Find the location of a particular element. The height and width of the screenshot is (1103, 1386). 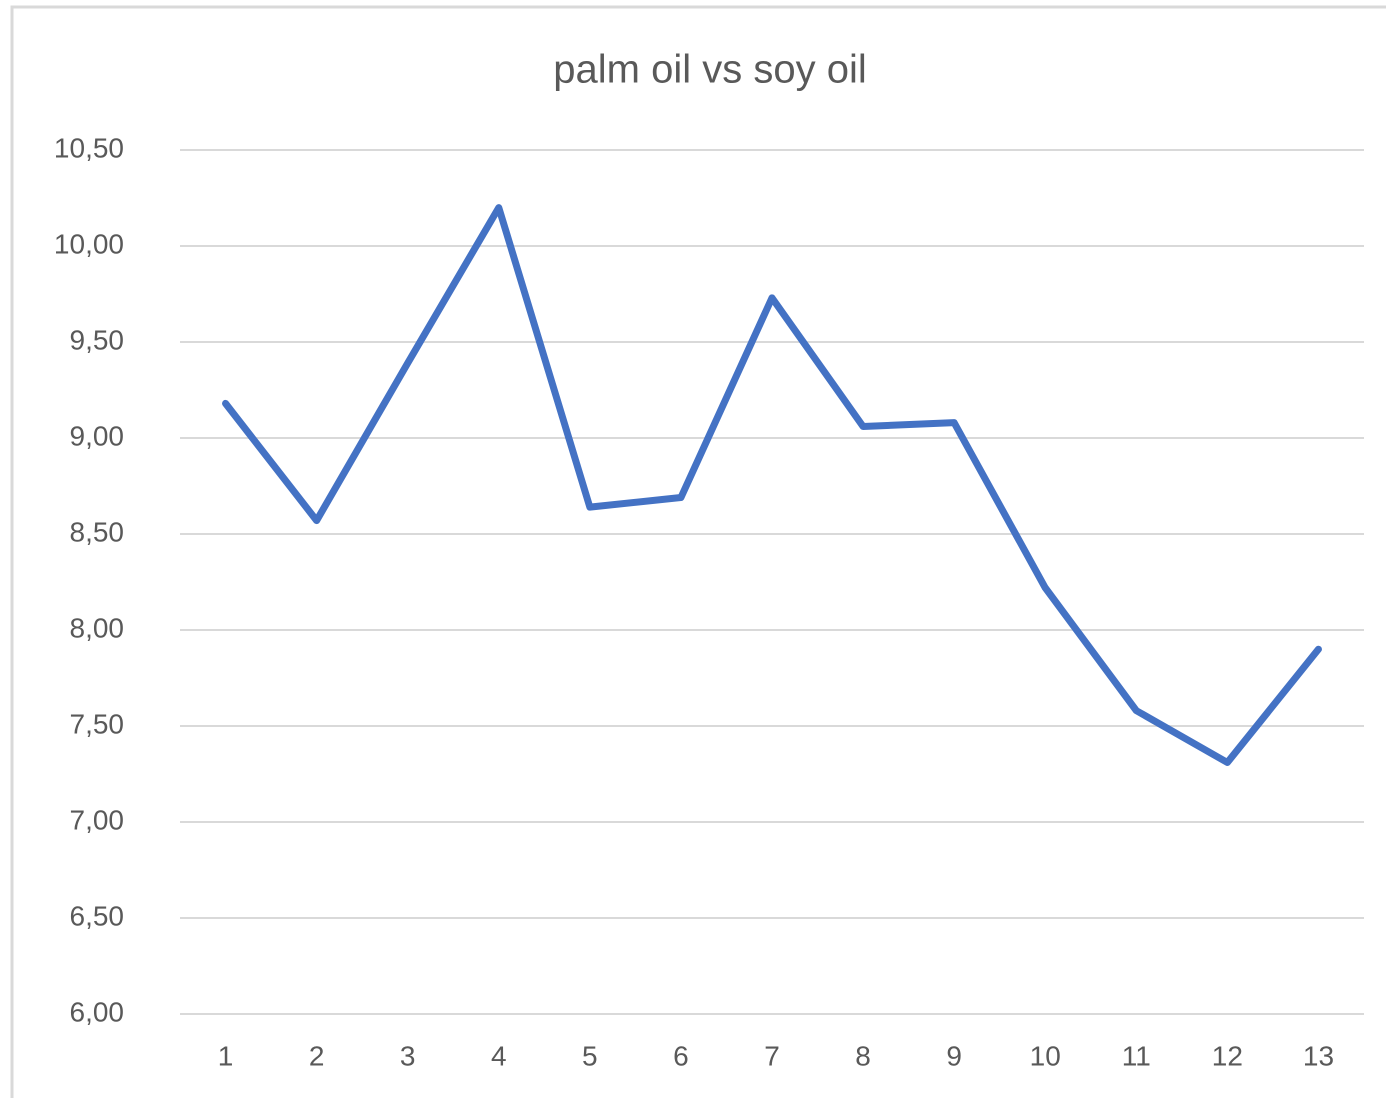

y-tick-label: 8,50 is located at coordinates (97, 531).